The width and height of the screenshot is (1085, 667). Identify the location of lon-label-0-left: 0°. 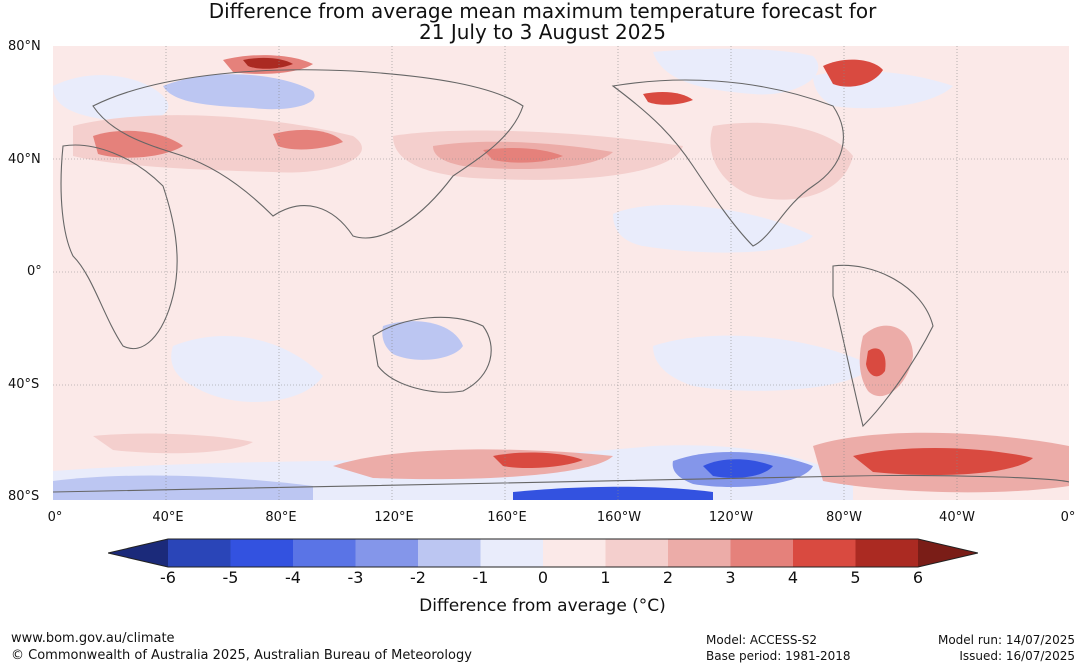
(55, 517).